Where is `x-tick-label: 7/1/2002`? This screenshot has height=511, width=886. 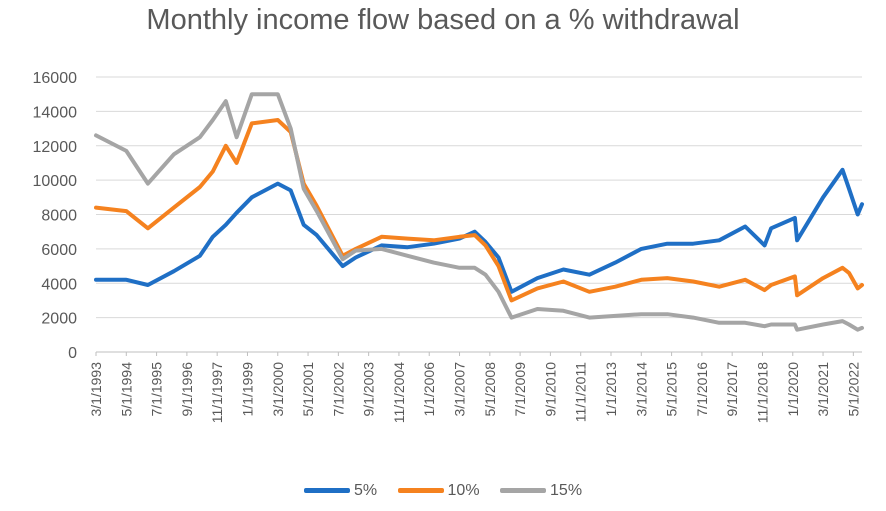
x-tick-label: 7/1/2002 is located at coordinates (338, 389).